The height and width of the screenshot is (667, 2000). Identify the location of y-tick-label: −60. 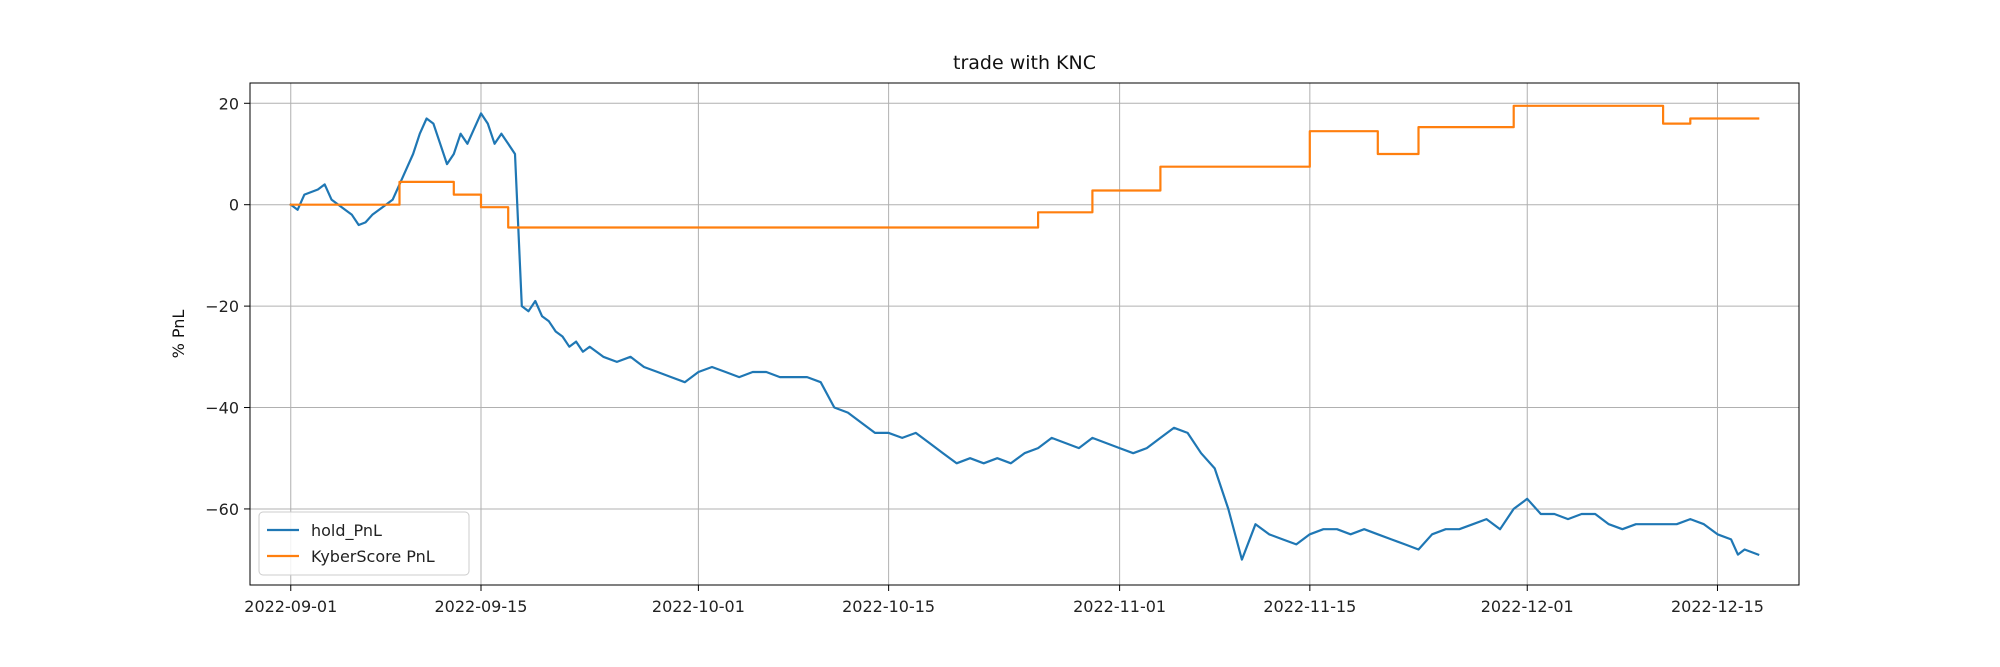
(222, 509).